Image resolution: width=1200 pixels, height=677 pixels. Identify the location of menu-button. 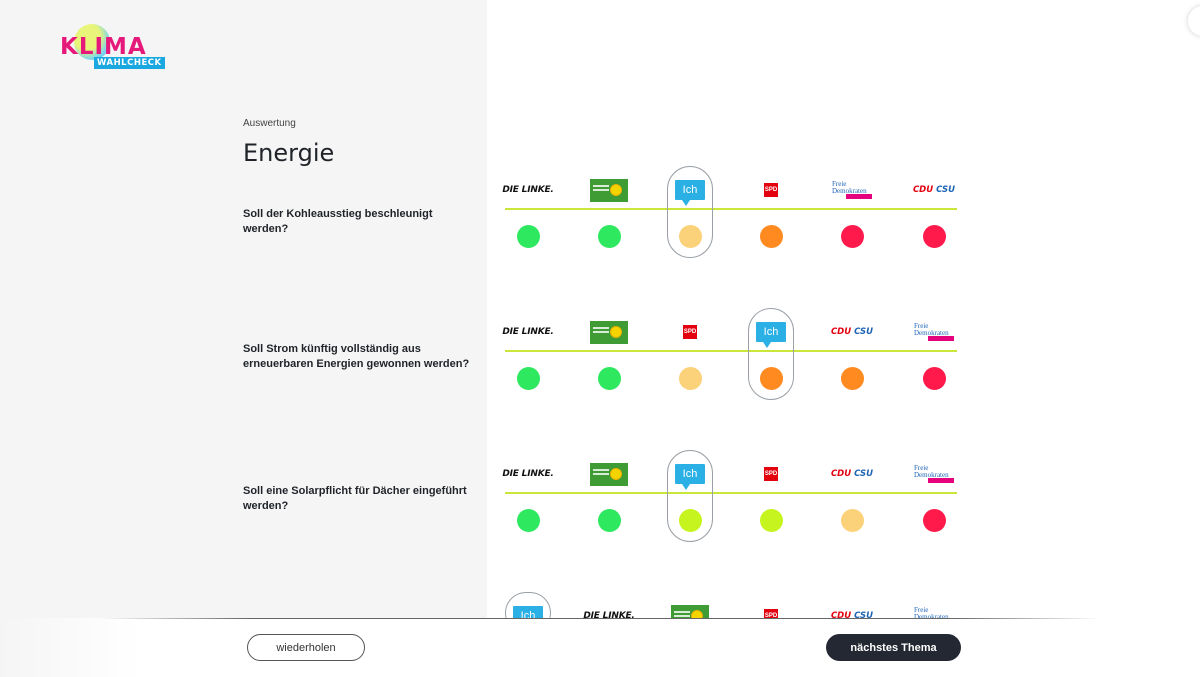
(1194, 21).